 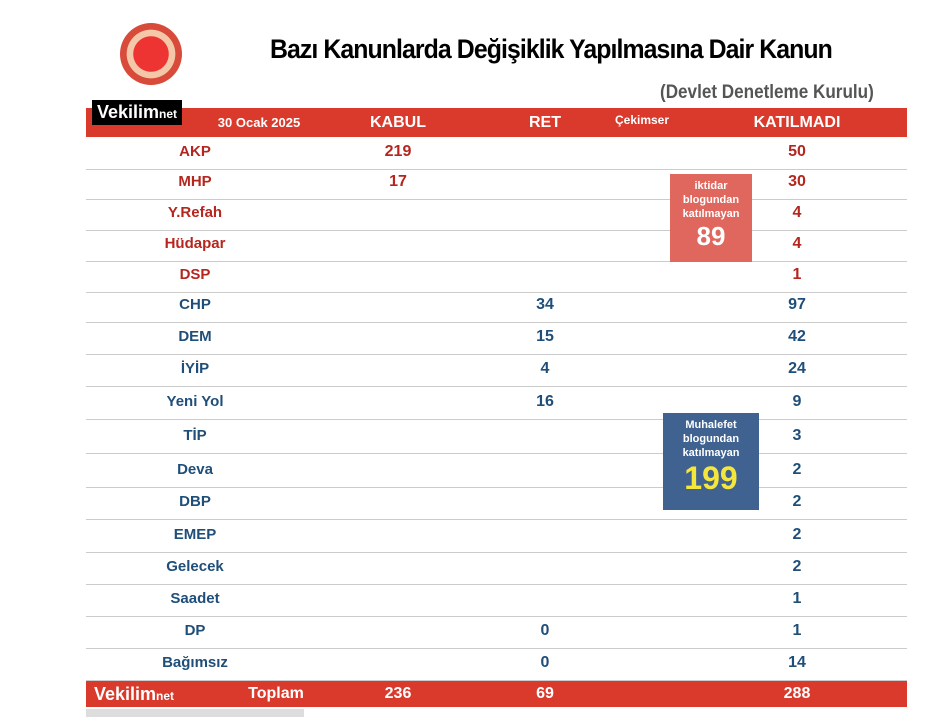 I want to click on party-name: İYİP, so click(x=195, y=368).